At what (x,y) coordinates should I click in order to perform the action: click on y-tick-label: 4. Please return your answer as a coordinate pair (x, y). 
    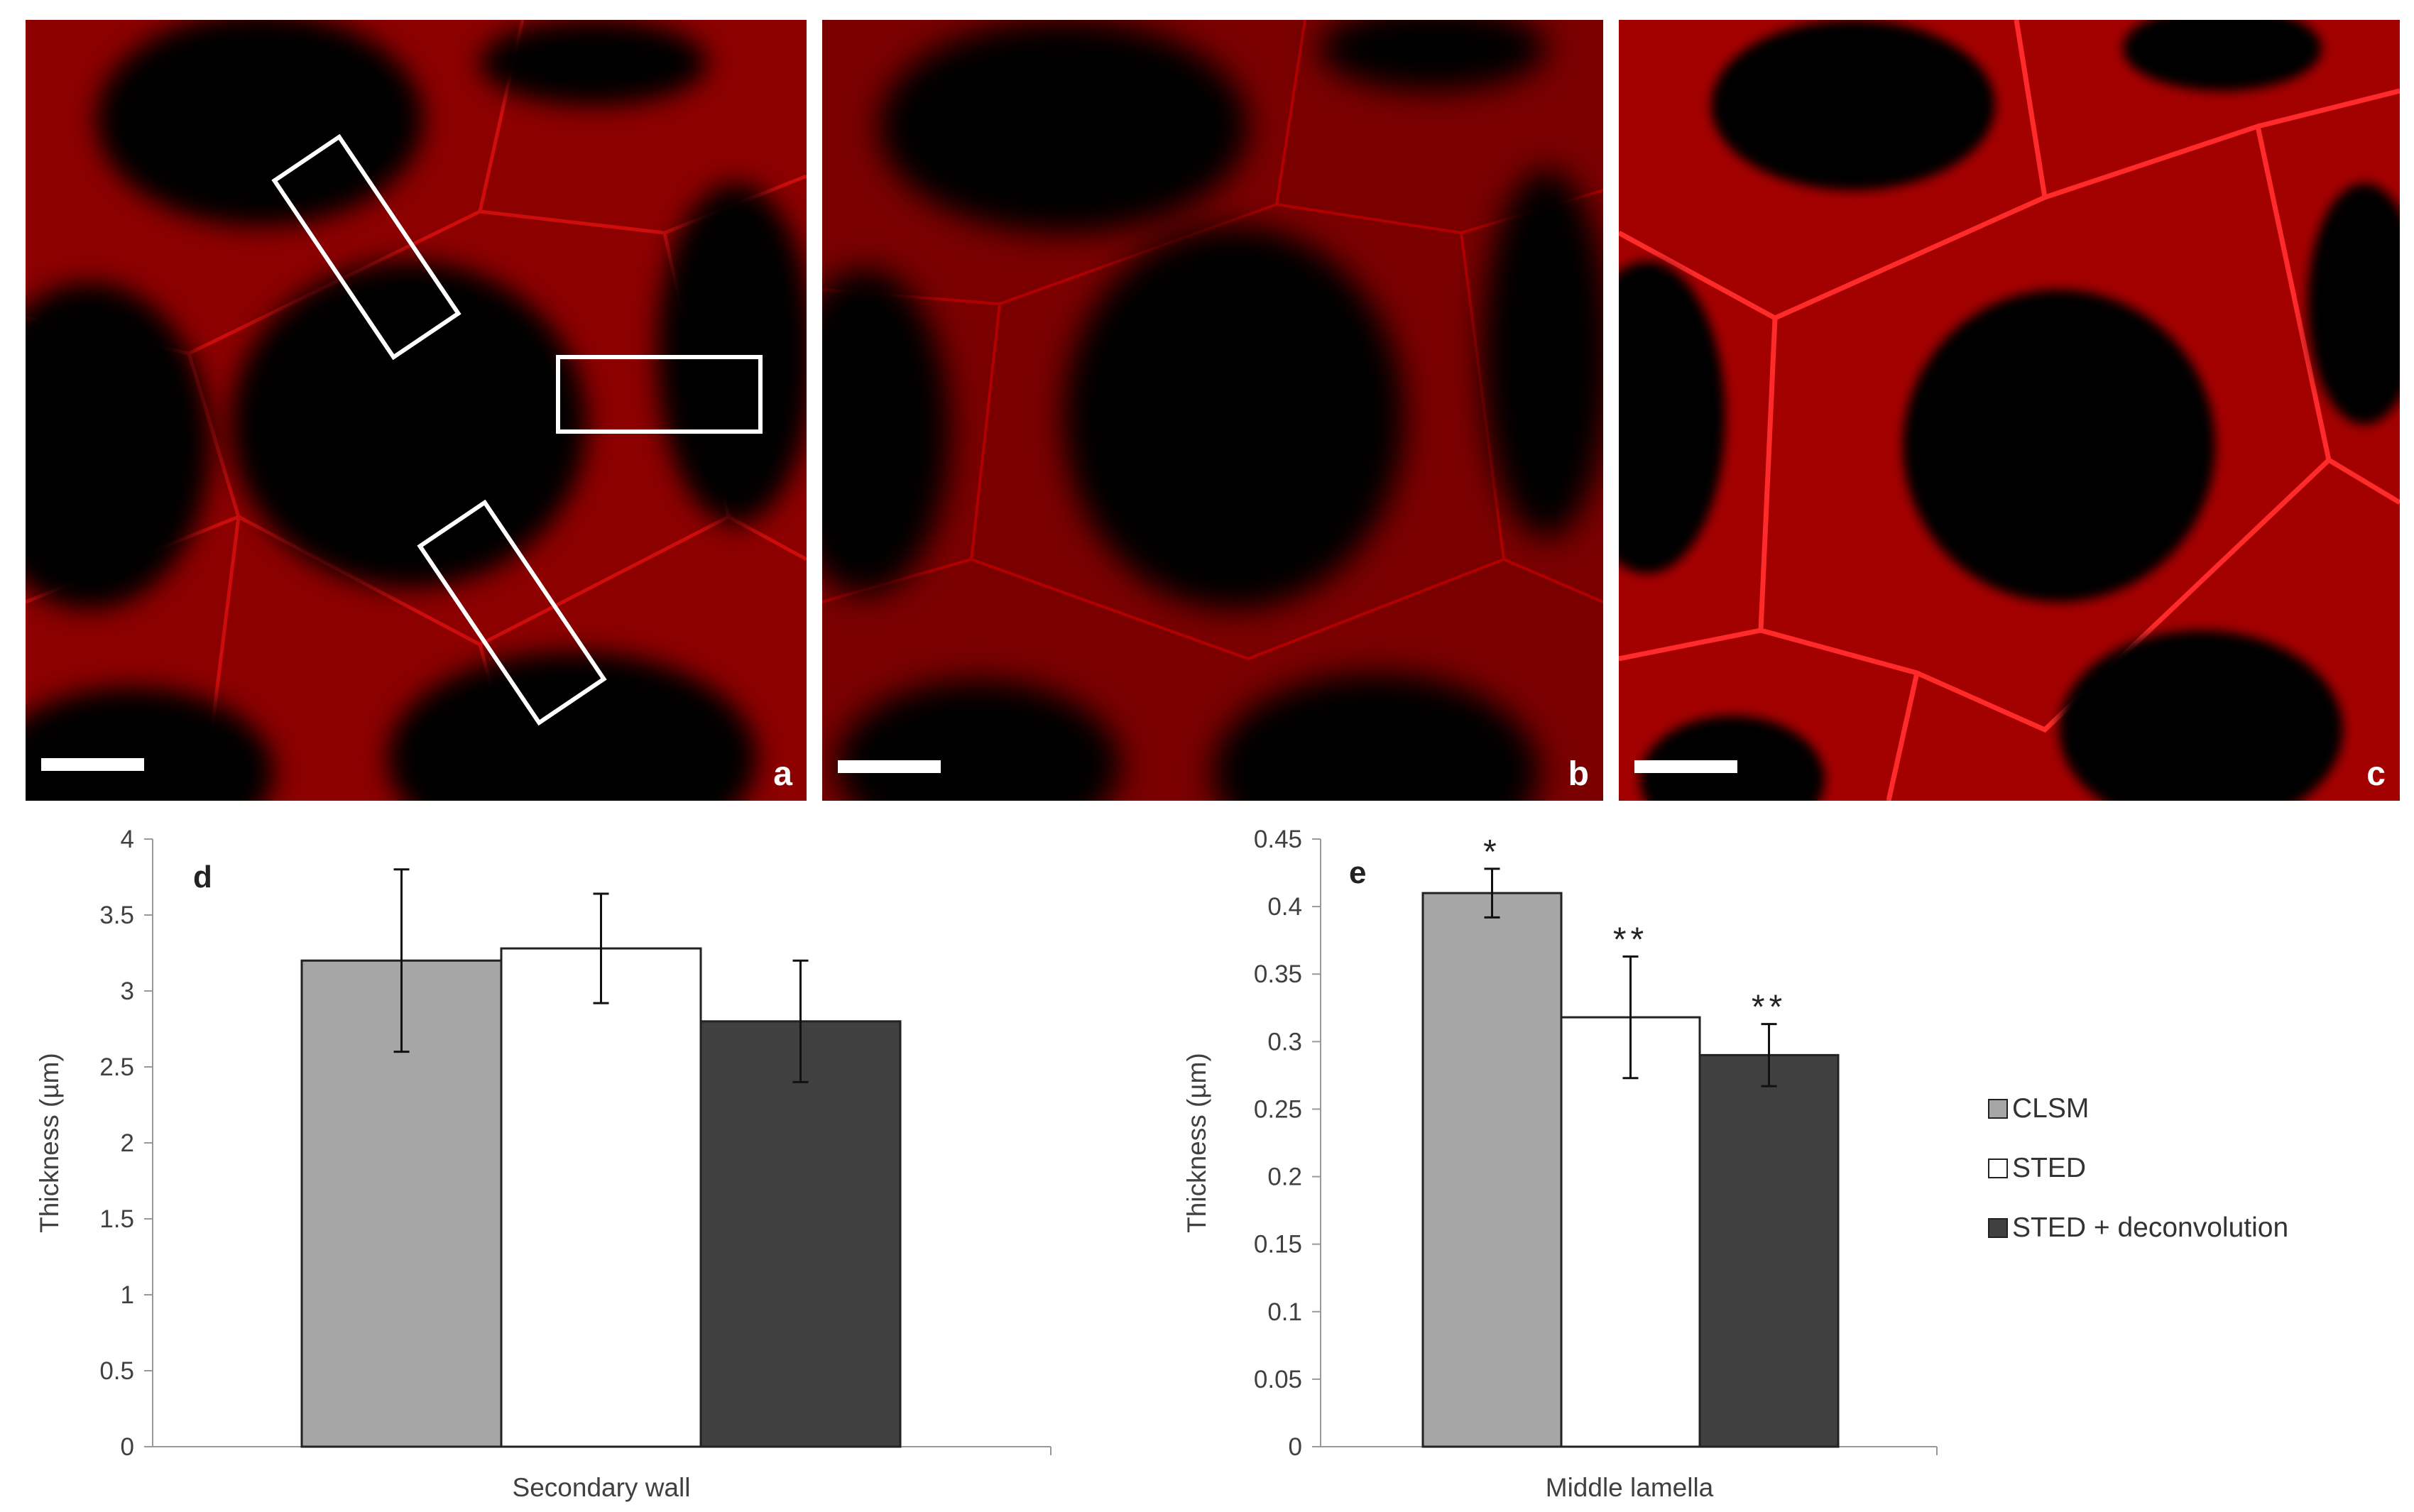
    Looking at the image, I should click on (127, 840).